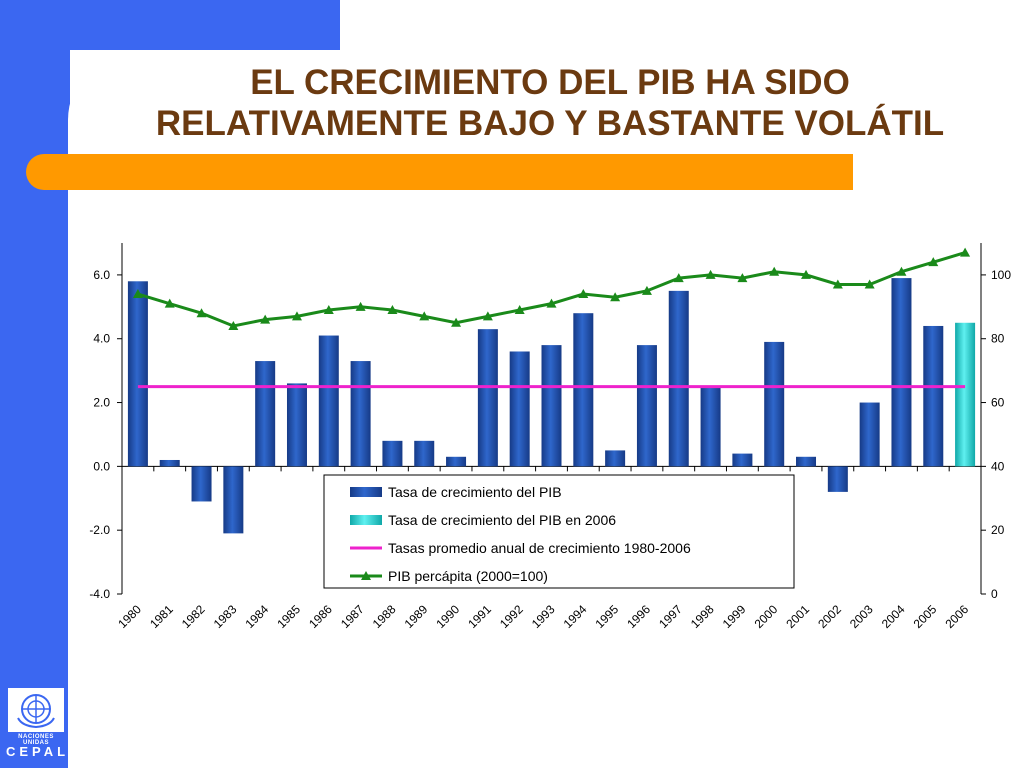 The width and height of the screenshot is (1024, 768). What do you see at coordinates (439, 172) in the screenshot?
I see `orange-accent-bar` at bounding box center [439, 172].